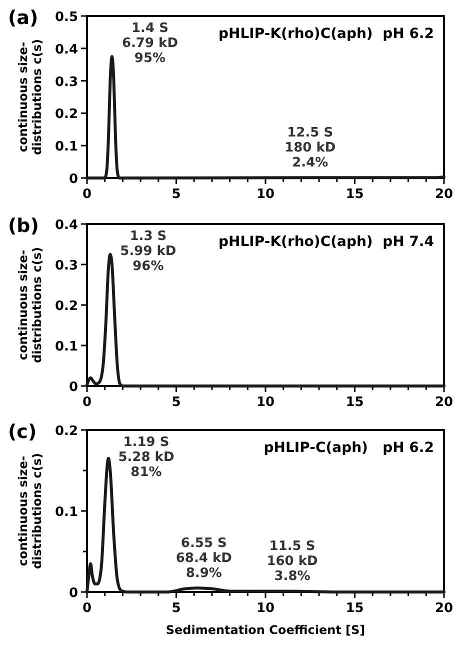 The height and width of the screenshot is (647, 461). What do you see at coordinates (266, 630) in the screenshot?
I see `x-axis-title: Sedimentation Coefficient [S]` at bounding box center [266, 630].